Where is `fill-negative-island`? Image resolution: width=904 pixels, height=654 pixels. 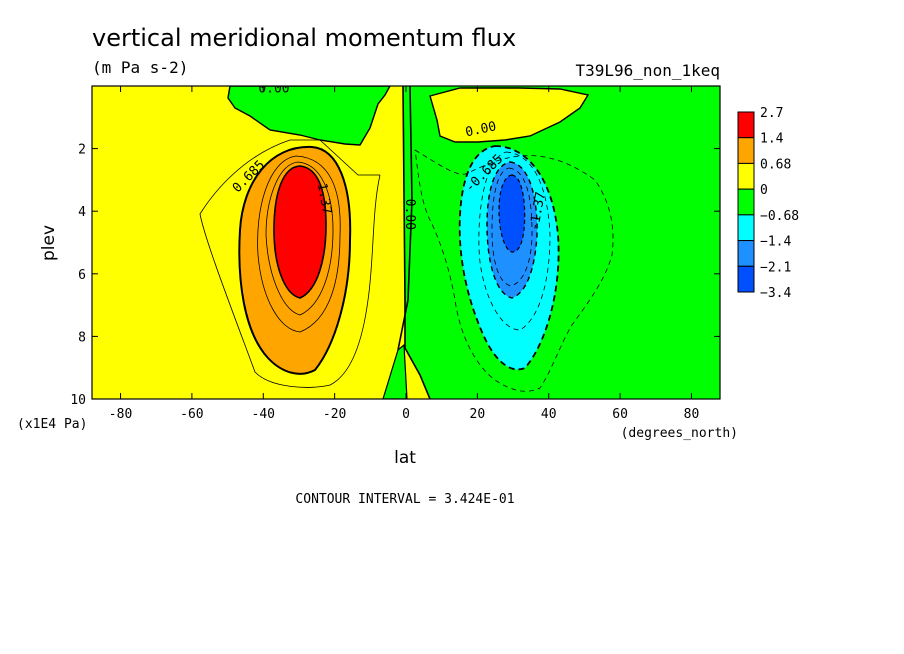
fill-negative-island is located at coordinates (309, 116).